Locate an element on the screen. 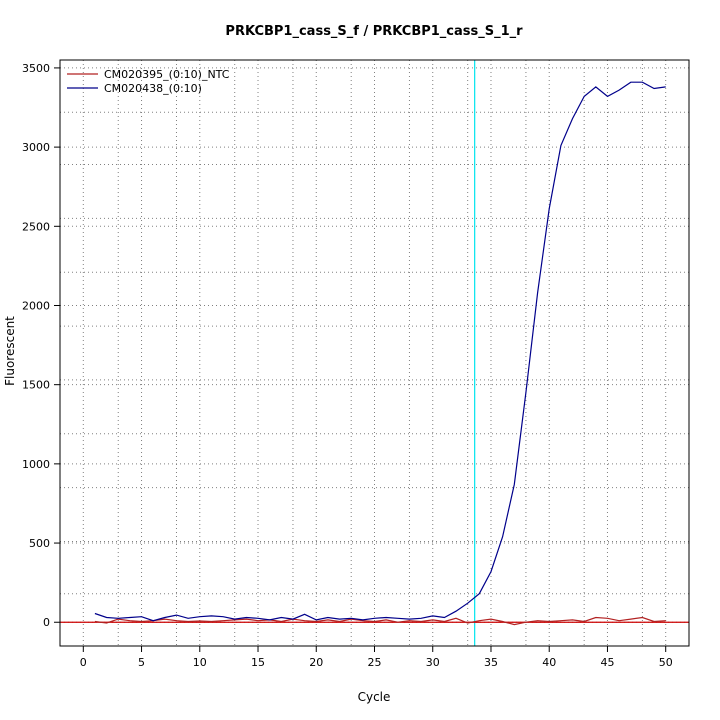 This screenshot has width=720, height=720. legend-label-1: CM020395_(0:10)_NTC is located at coordinates (167, 74).